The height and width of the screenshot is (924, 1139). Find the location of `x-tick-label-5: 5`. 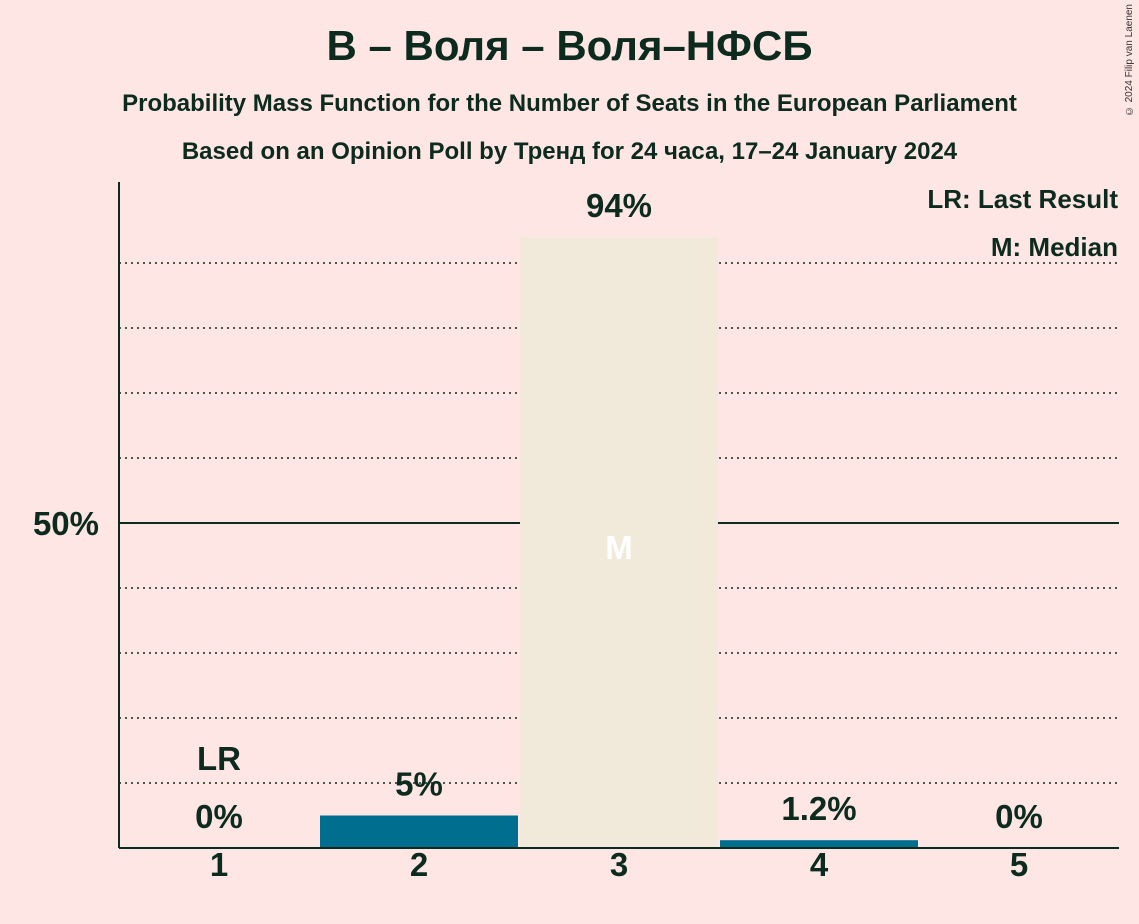

x-tick-label-5: 5 is located at coordinates (1019, 864).